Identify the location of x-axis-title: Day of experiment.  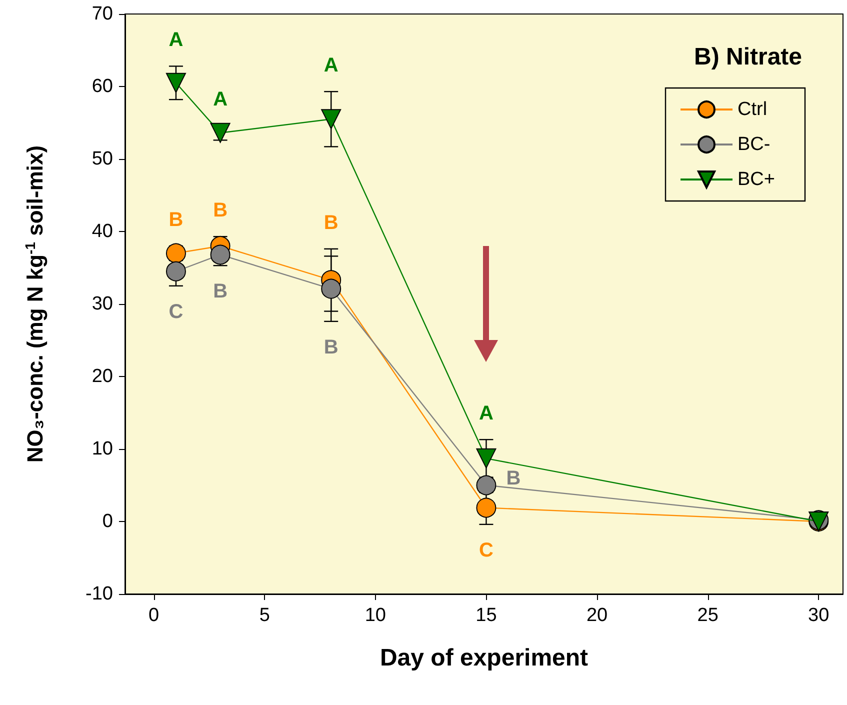
(484, 658).